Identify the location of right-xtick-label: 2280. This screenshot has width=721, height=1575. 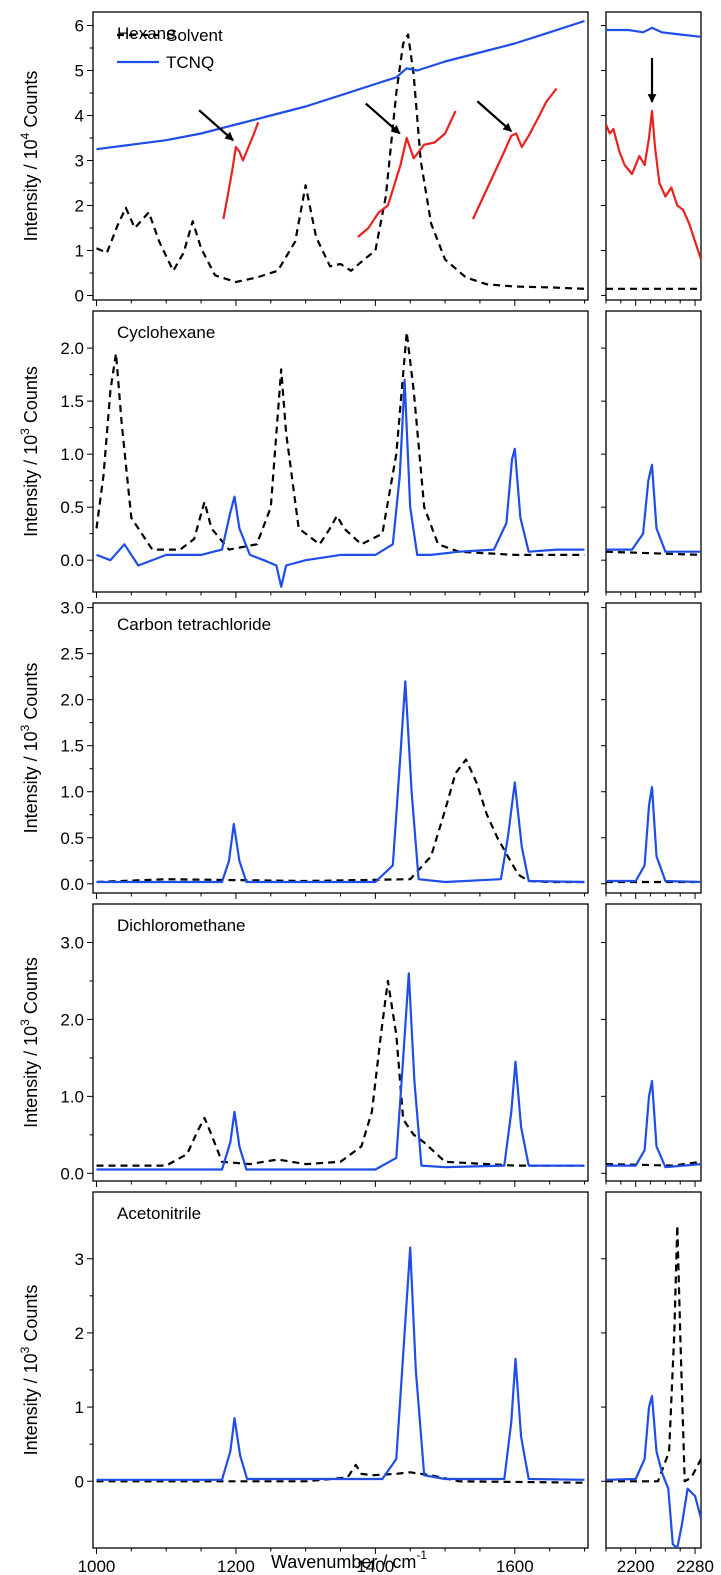
(695, 1566).